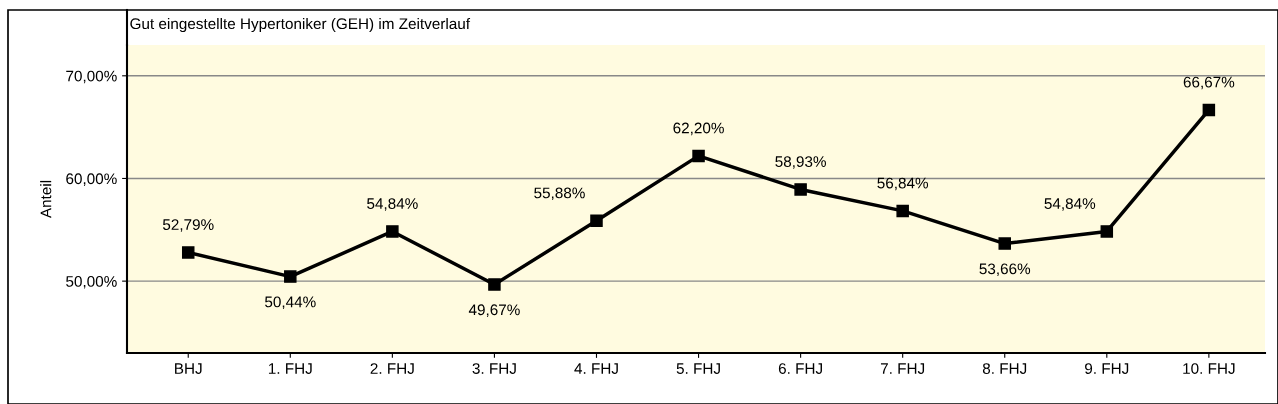 Image resolution: width=1278 pixels, height=404 pixels. What do you see at coordinates (300, 25) in the screenshot?
I see `chart-title: Gut eingestellte Hypertoniker (GEH) im Zeitverlauf` at bounding box center [300, 25].